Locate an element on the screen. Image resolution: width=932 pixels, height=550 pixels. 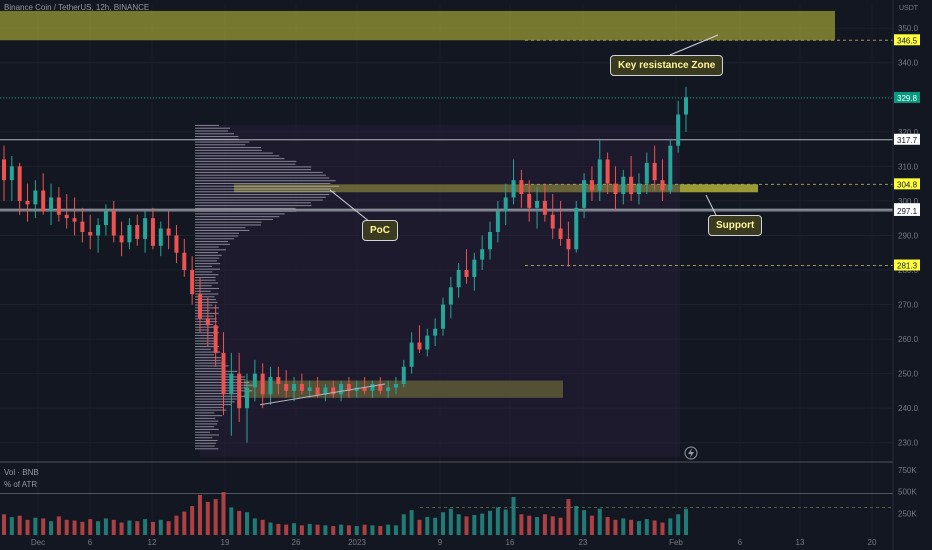
lightning-icon is located at coordinates (691, 453).